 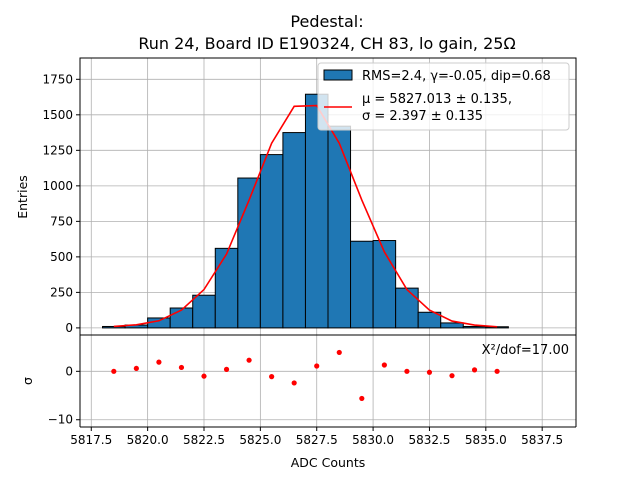 I want to click on x-axis-label: ADC Counts, so click(x=328, y=462).